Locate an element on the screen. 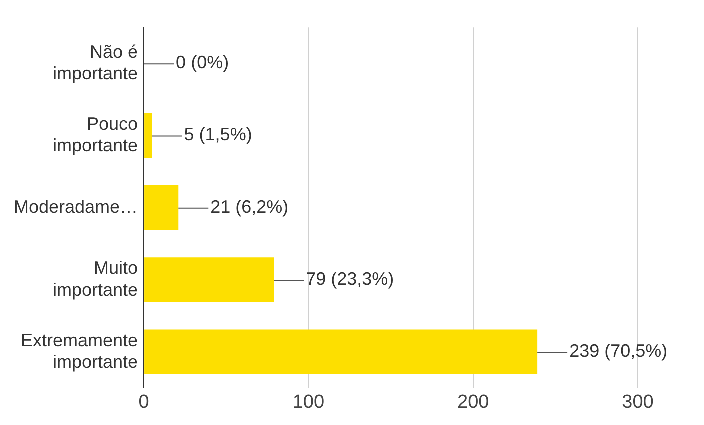 This screenshot has width=704, height=425. y-tick-label: Não é importante is located at coordinates (95, 63).